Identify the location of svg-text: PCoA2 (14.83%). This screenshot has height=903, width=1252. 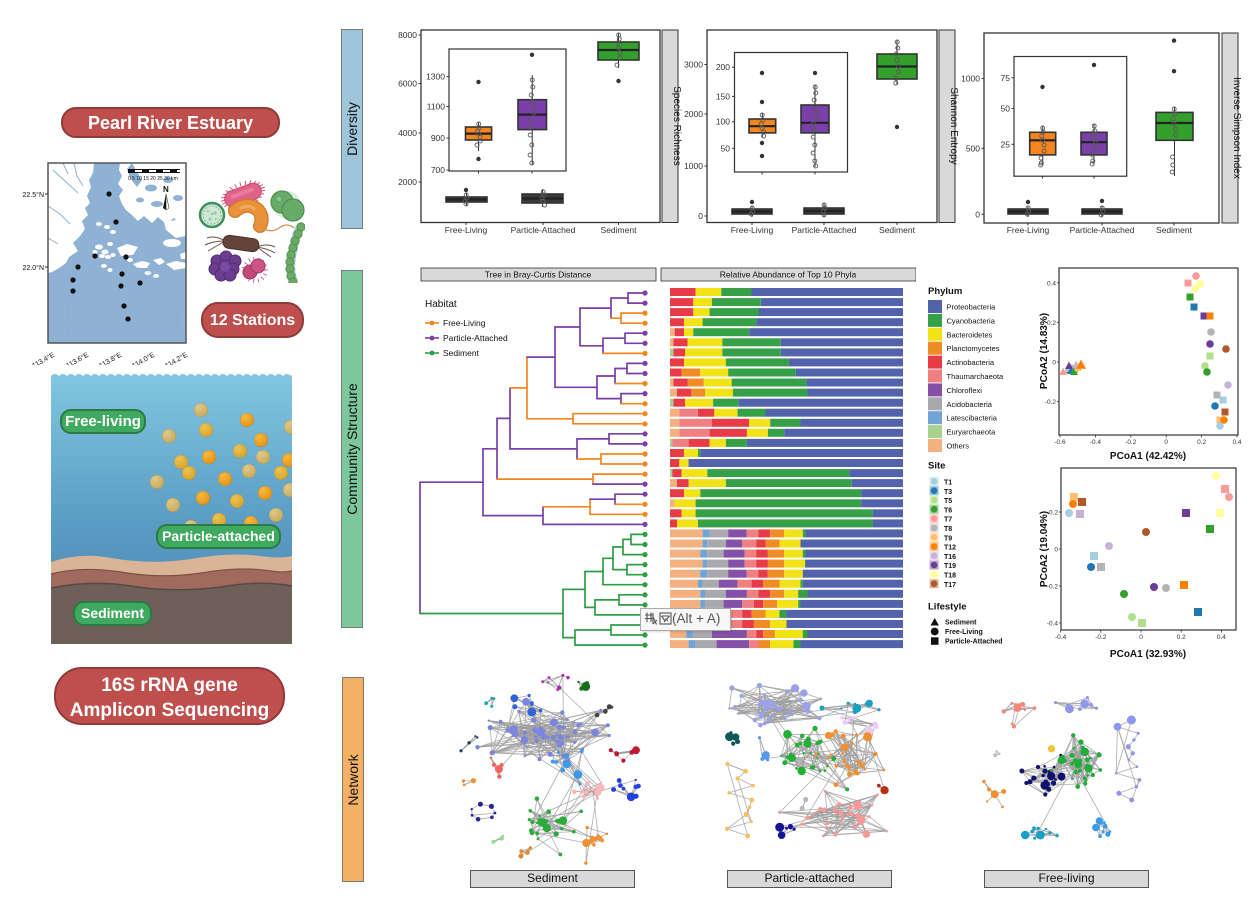
(1044, 351).